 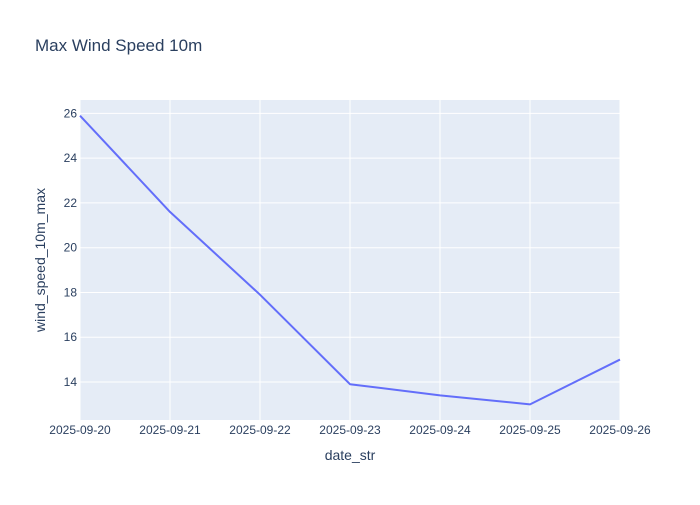 What do you see at coordinates (350, 455) in the screenshot?
I see `x-axis-label: date_str` at bounding box center [350, 455].